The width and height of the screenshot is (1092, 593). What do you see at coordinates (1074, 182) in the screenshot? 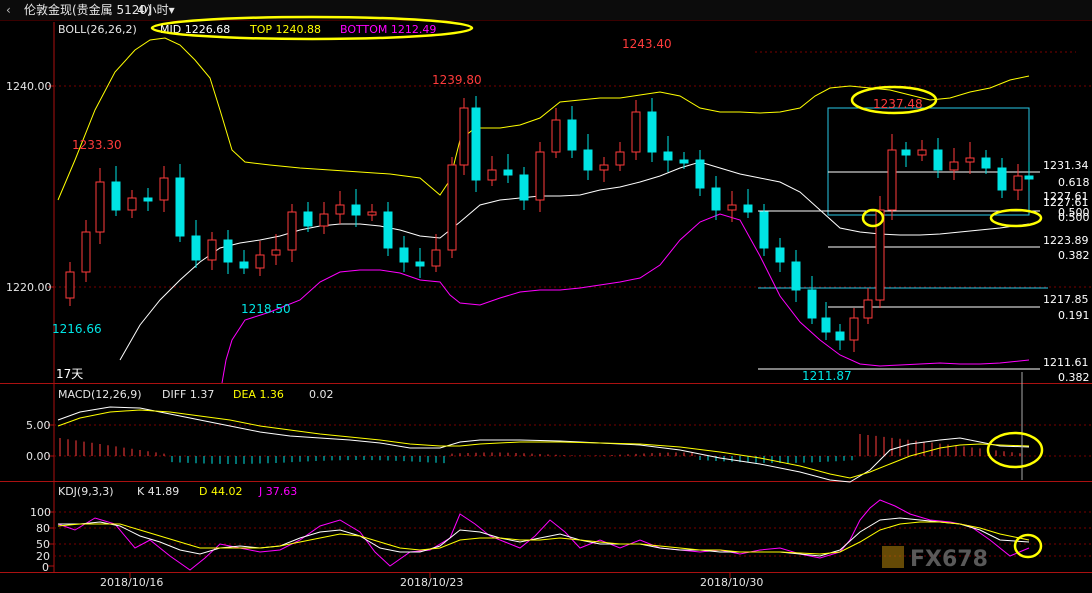
I see `fib-ratio-1: 0.618` at bounding box center [1074, 182].